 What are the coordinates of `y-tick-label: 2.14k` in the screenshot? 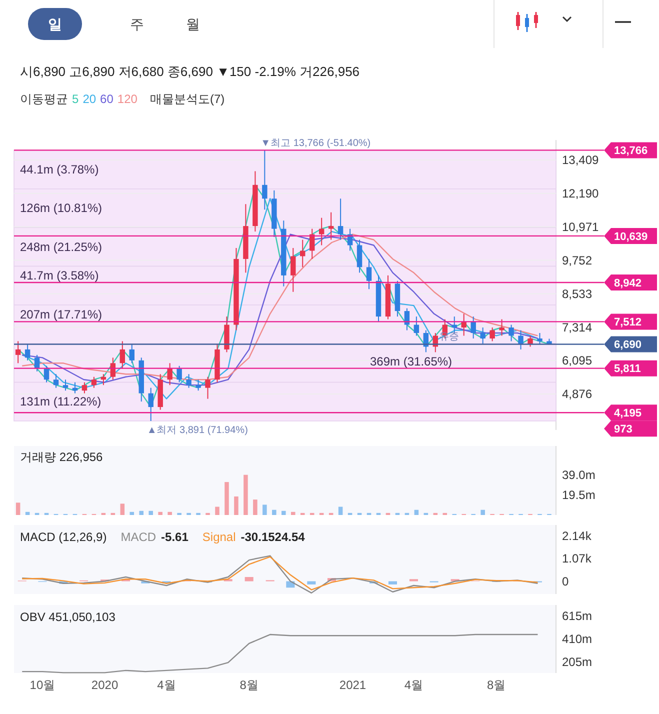 It's located at (577, 536).